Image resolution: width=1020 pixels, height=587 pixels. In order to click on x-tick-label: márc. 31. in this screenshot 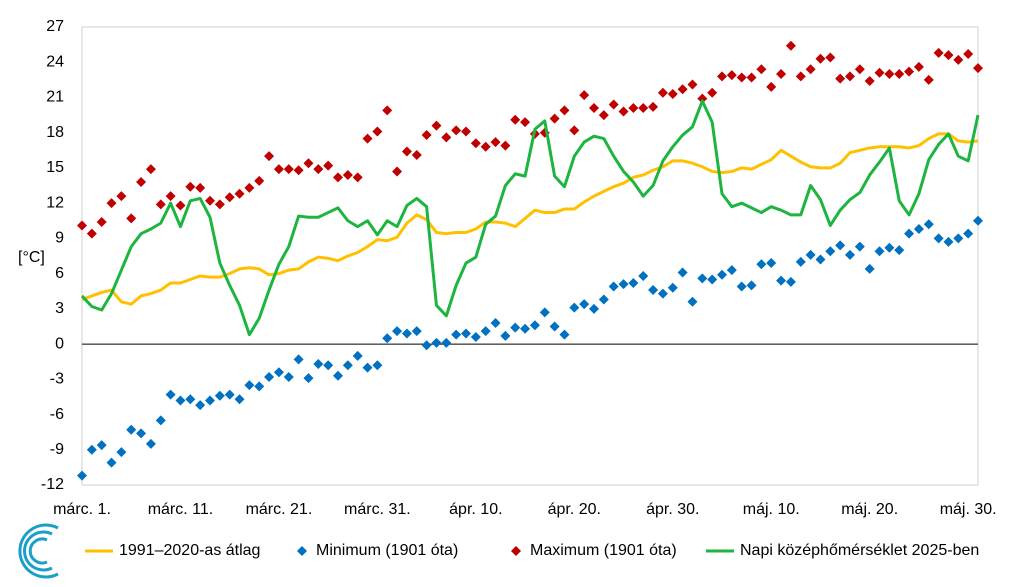, I will do `click(377, 509)`.